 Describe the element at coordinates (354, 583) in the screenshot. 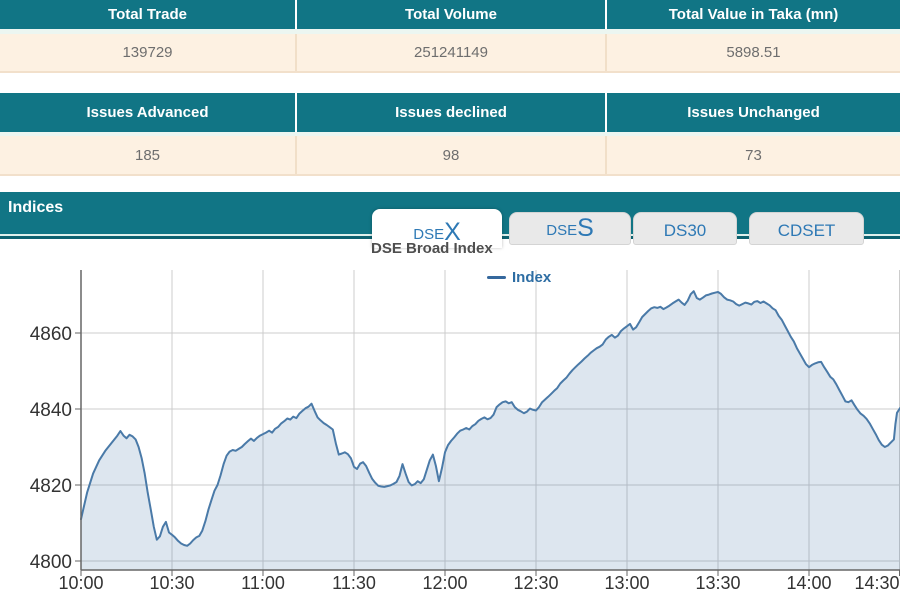

I see `x-axis-label: 11:30` at that location.